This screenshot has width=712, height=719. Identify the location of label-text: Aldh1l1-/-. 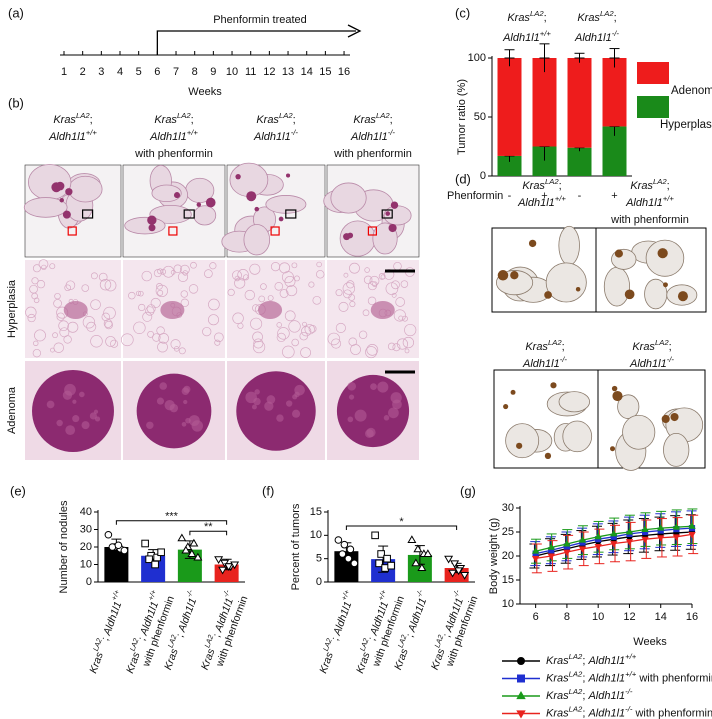
(275, 135).